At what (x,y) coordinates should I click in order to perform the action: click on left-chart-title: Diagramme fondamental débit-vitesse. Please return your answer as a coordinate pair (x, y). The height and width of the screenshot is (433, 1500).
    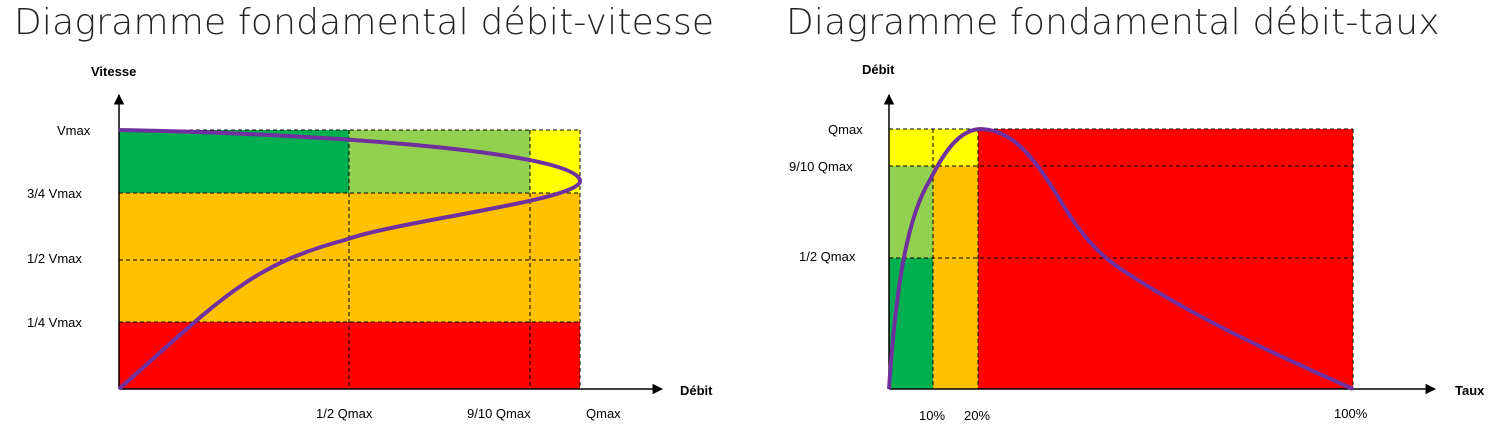
    Looking at the image, I should click on (364, 22).